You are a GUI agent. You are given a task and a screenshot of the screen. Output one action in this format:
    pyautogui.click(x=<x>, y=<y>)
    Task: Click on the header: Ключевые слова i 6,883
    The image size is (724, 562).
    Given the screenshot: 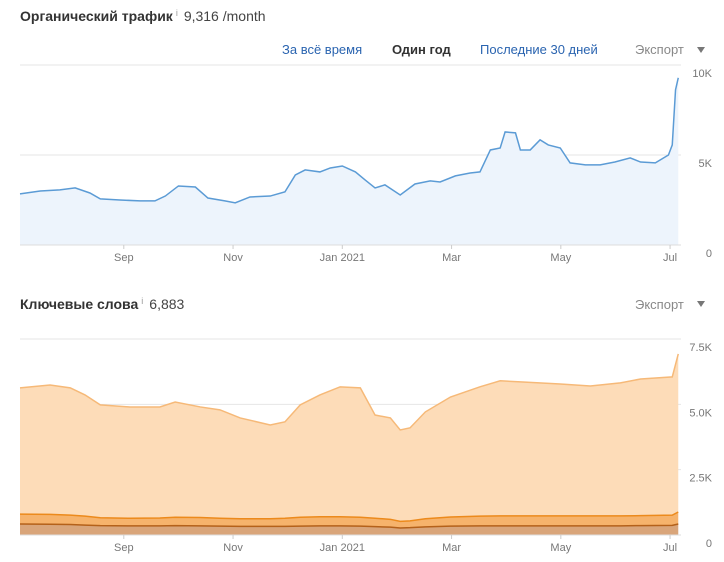 What is the action you would take?
    pyautogui.click(x=102, y=304)
    